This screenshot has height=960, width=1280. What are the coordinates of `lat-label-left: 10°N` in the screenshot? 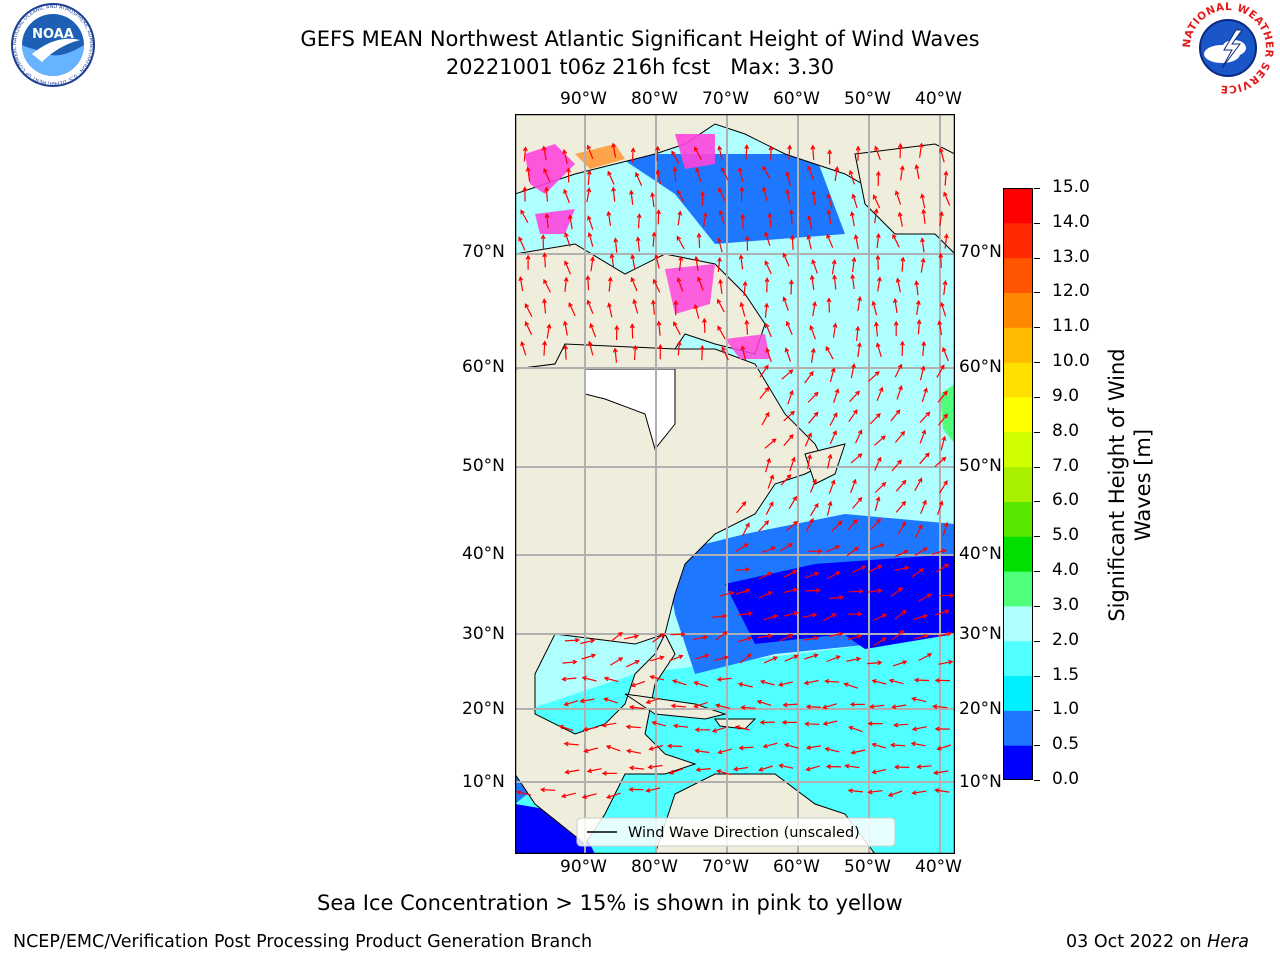 It's located at (483, 782).